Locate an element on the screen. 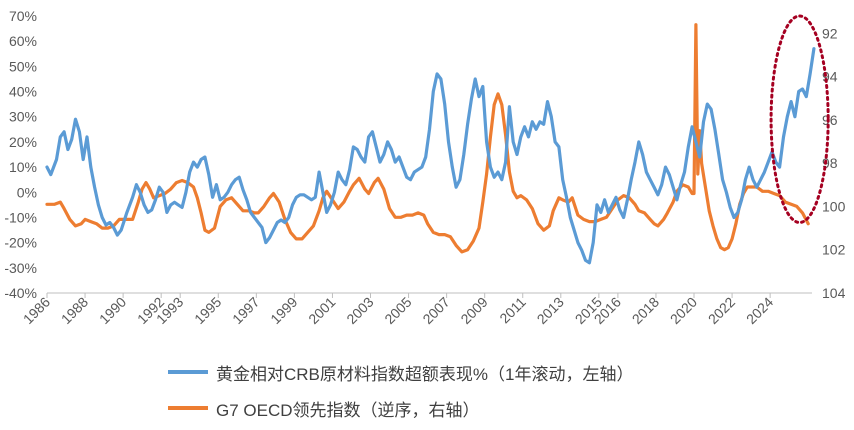 This screenshot has width=854, height=430. left-tick-label: -10% is located at coordinates (20, 217).